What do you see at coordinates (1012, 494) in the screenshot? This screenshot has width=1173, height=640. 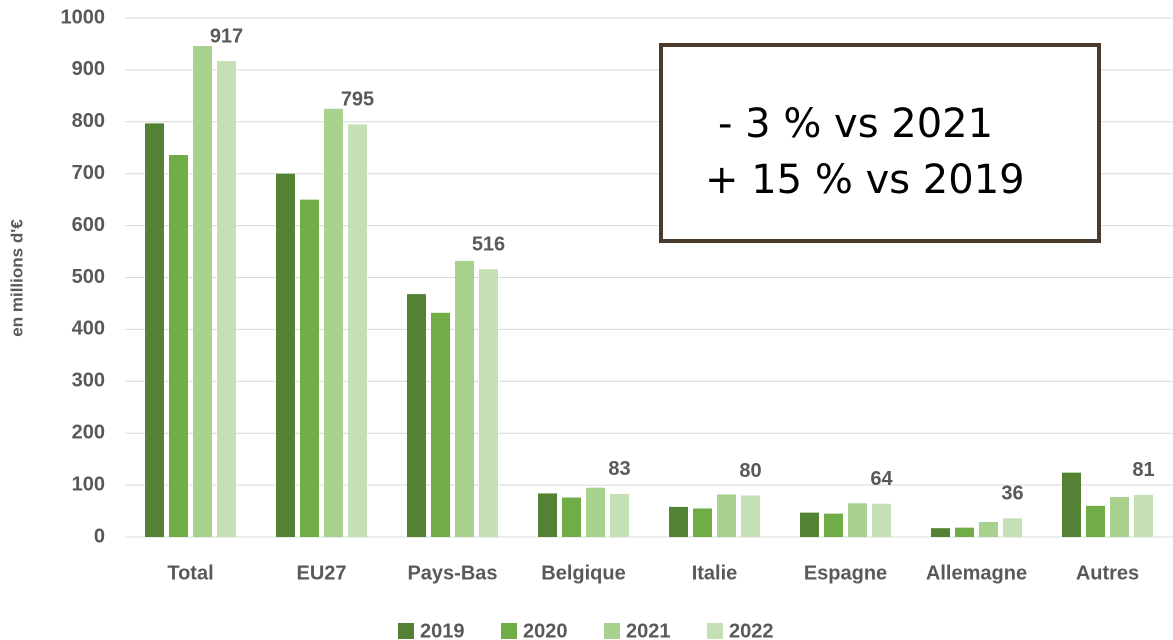 I see `data-label: 36` at bounding box center [1012, 494].